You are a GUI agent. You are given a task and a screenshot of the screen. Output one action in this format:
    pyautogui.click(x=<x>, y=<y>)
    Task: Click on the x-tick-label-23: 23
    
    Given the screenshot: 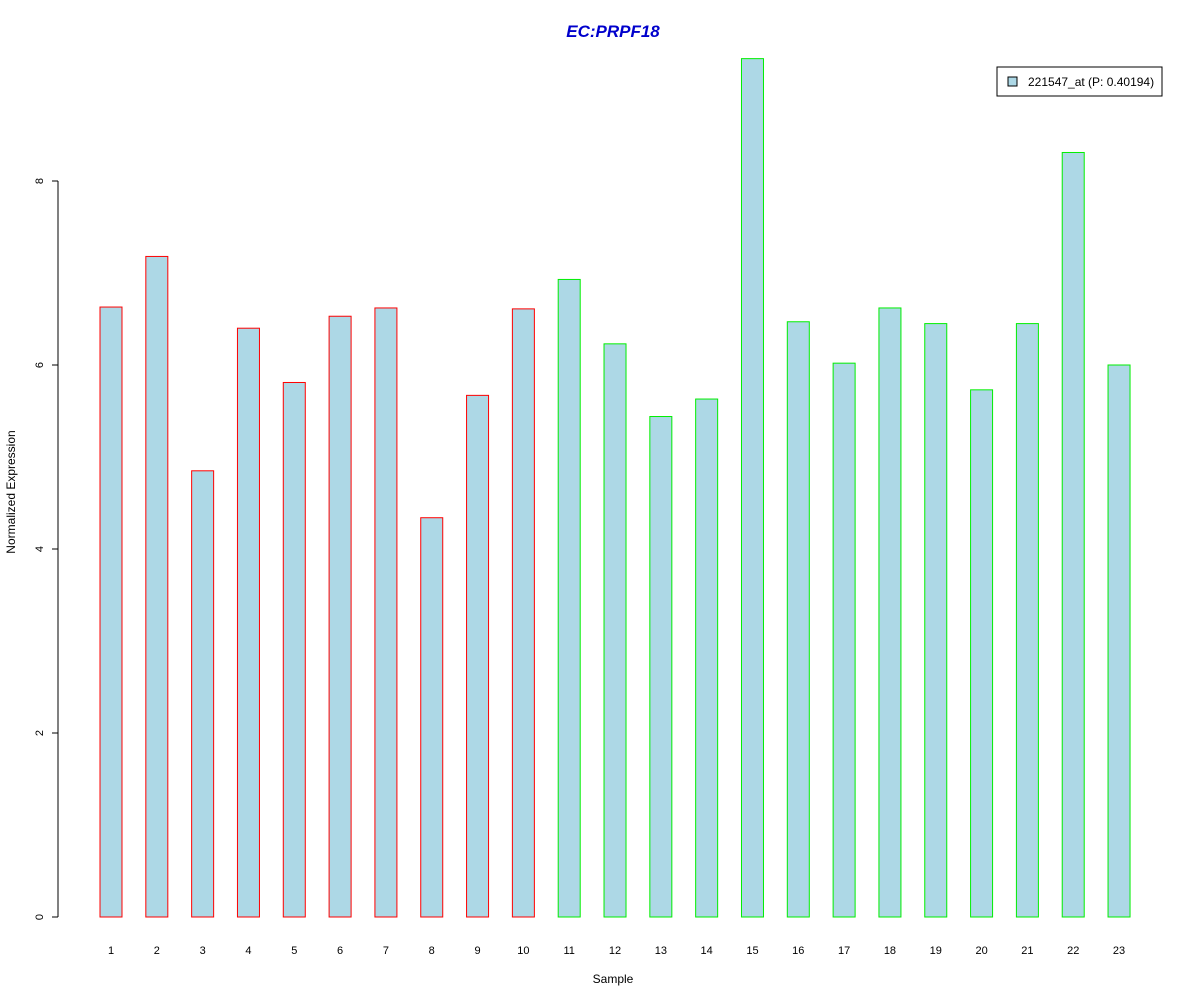 What is the action you would take?
    pyautogui.click(x=1119, y=951)
    